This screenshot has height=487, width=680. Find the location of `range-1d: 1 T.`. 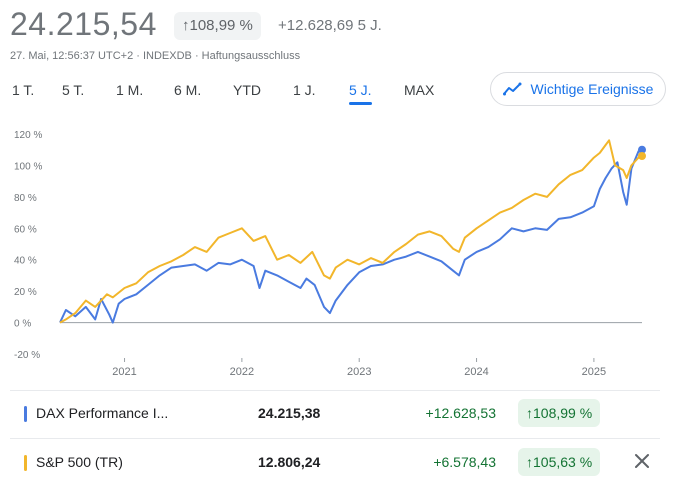

range-1d: 1 T. is located at coordinates (23, 90).